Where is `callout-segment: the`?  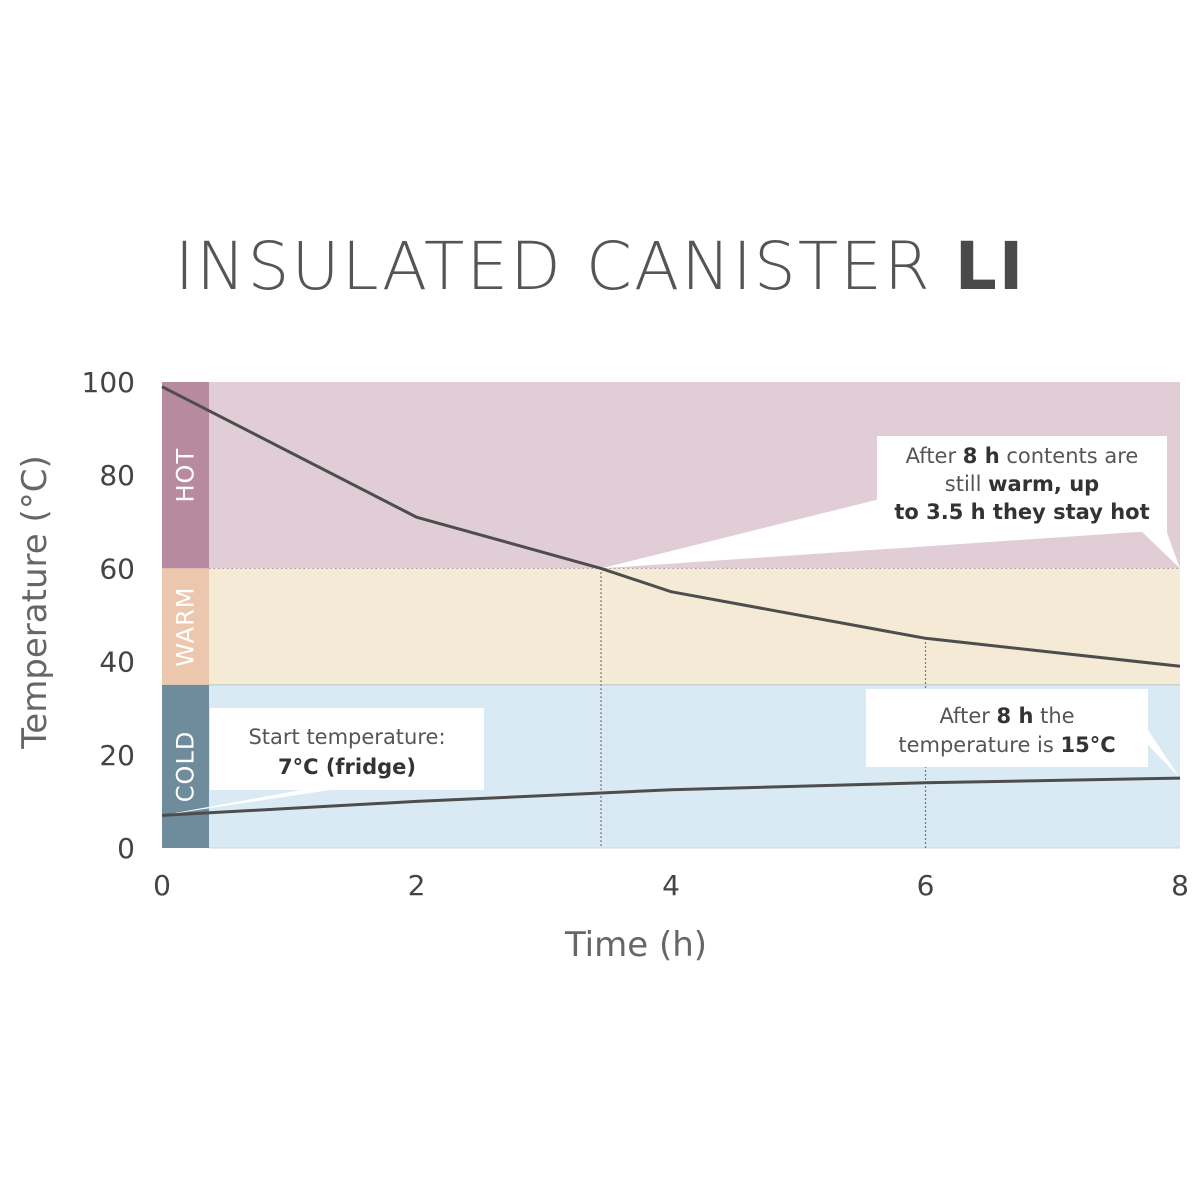
callout-segment: the is located at coordinates (1053, 716).